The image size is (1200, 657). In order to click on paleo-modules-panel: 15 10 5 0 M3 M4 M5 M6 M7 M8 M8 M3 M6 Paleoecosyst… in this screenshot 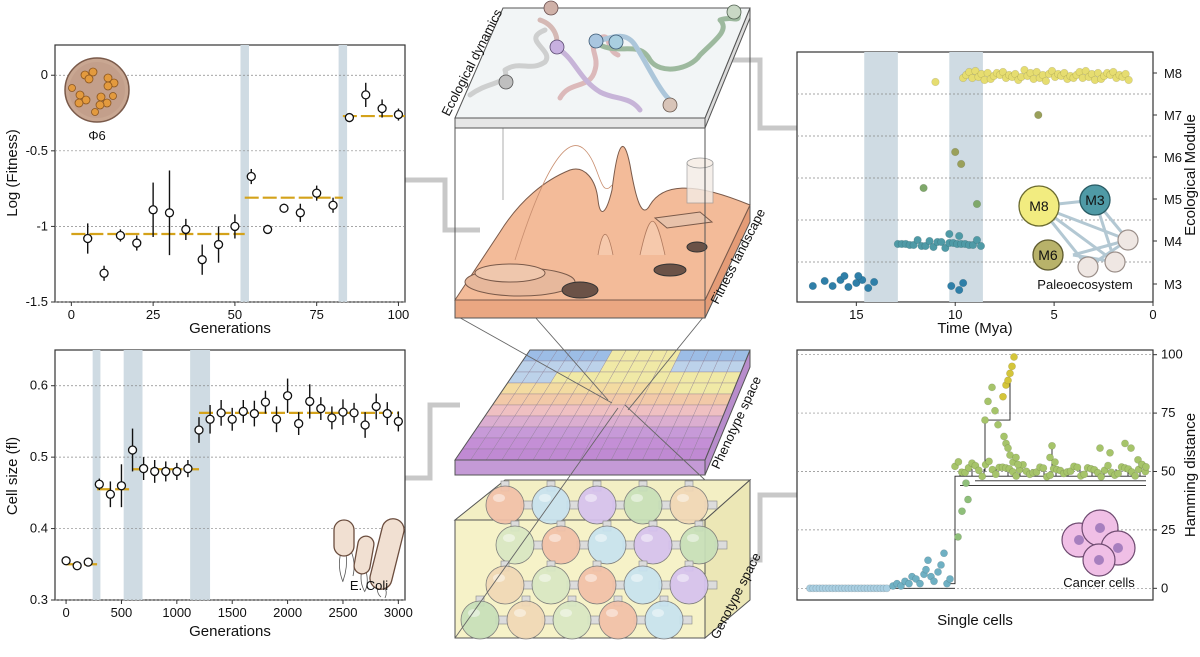, I will do `click(997, 194)`.